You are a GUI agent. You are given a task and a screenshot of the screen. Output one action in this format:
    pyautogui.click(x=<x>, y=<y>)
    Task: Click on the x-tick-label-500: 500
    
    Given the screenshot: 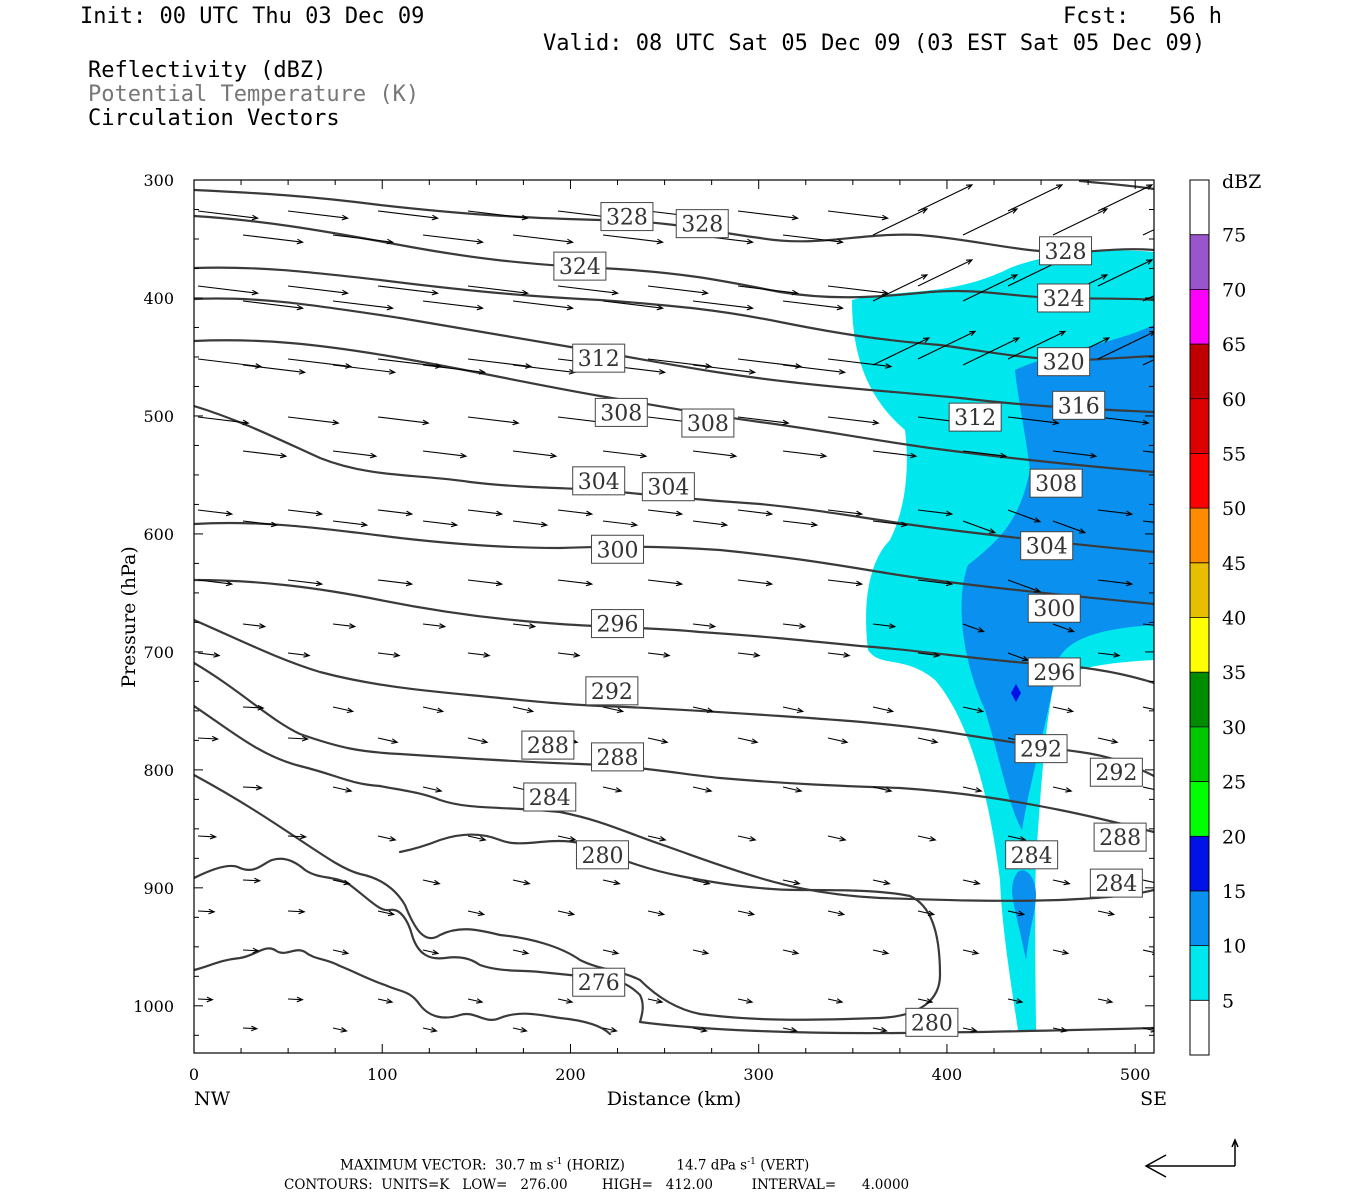 What is the action you would take?
    pyautogui.click(x=1135, y=1074)
    